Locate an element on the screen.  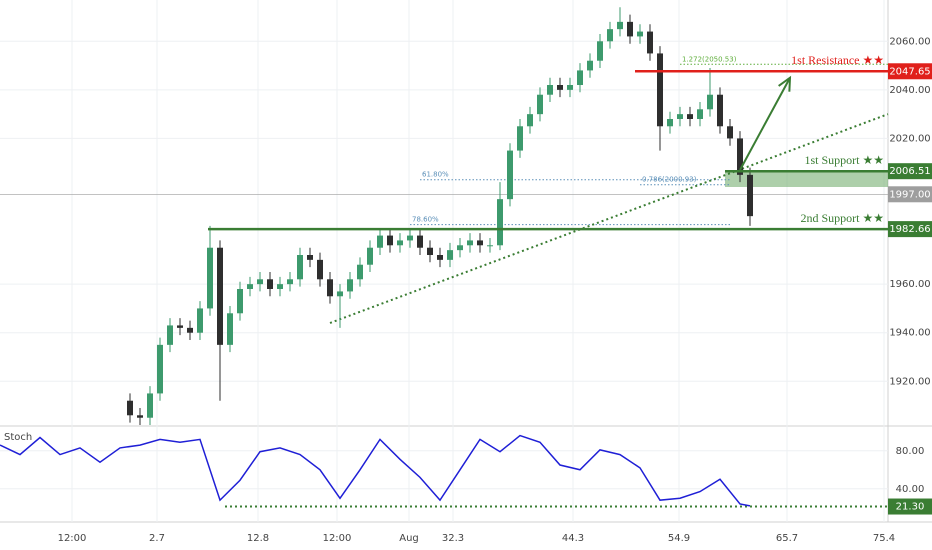
y-tick-label: 2020.00 is located at coordinates (909, 138).